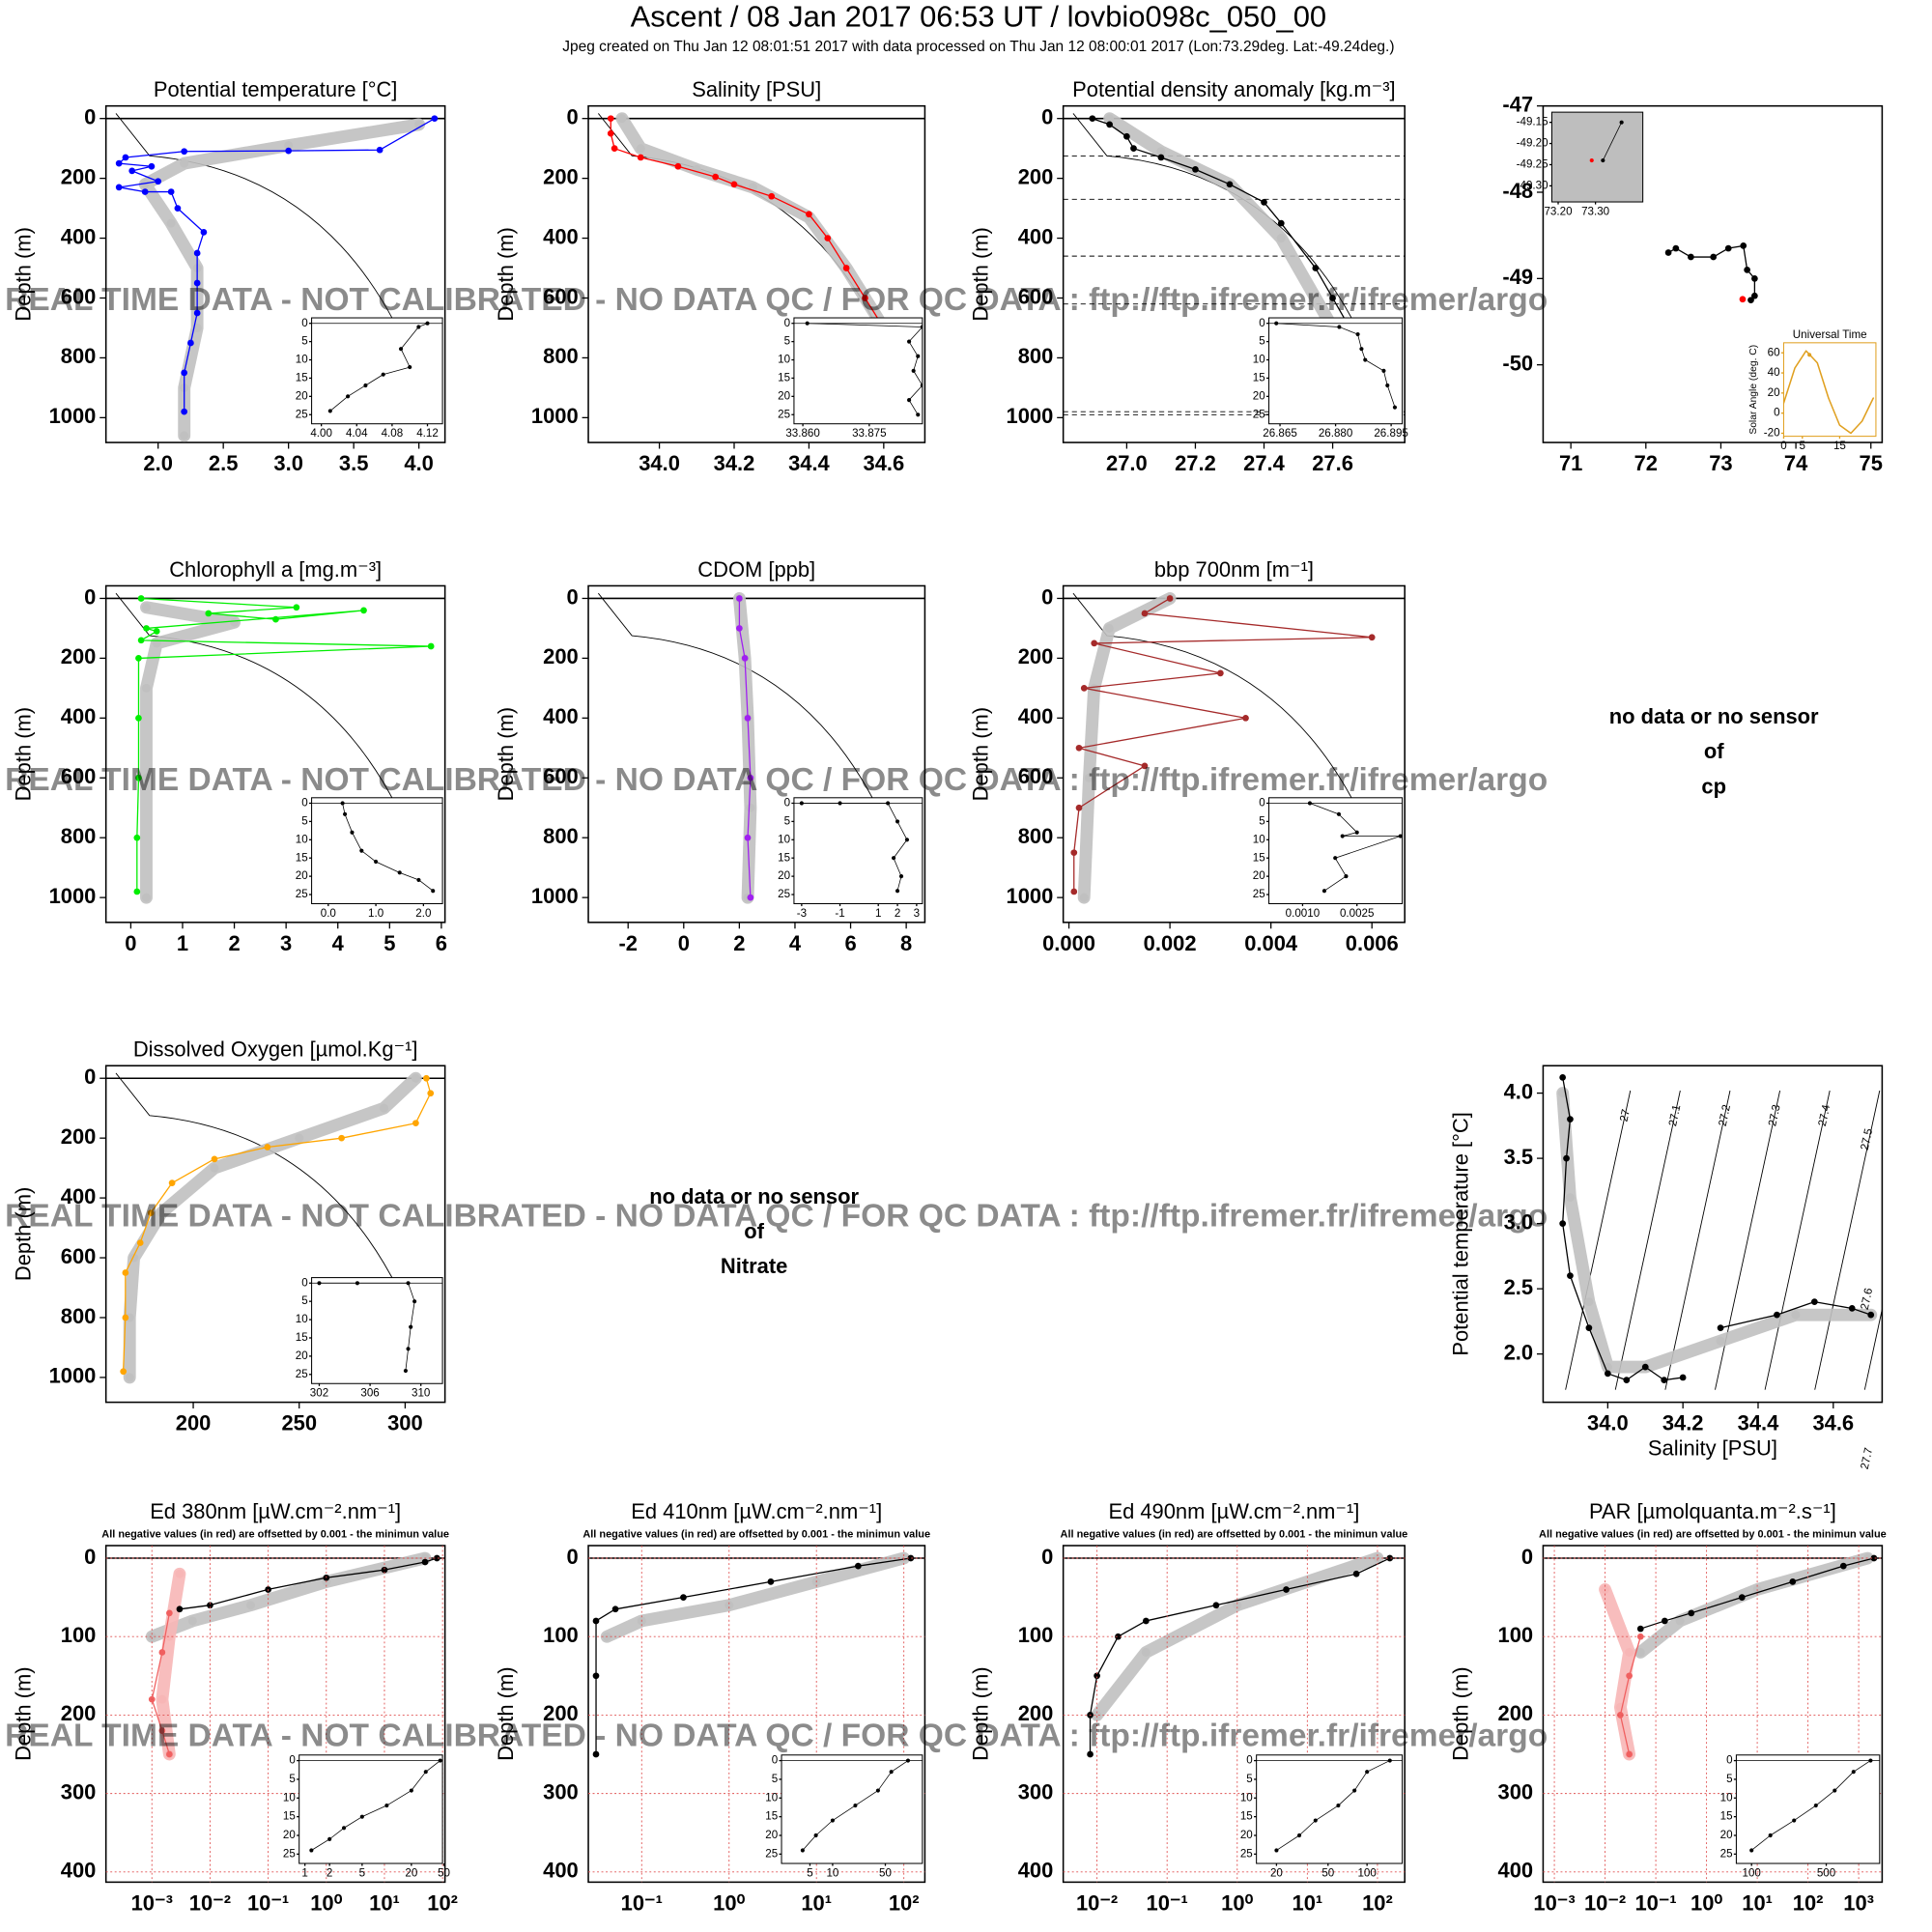 This screenshot has height=1932, width=1932. What do you see at coordinates (1195, 463) in the screenshot?
I see `x-tick-label: 27.2` at bounding box center [1195, 463].